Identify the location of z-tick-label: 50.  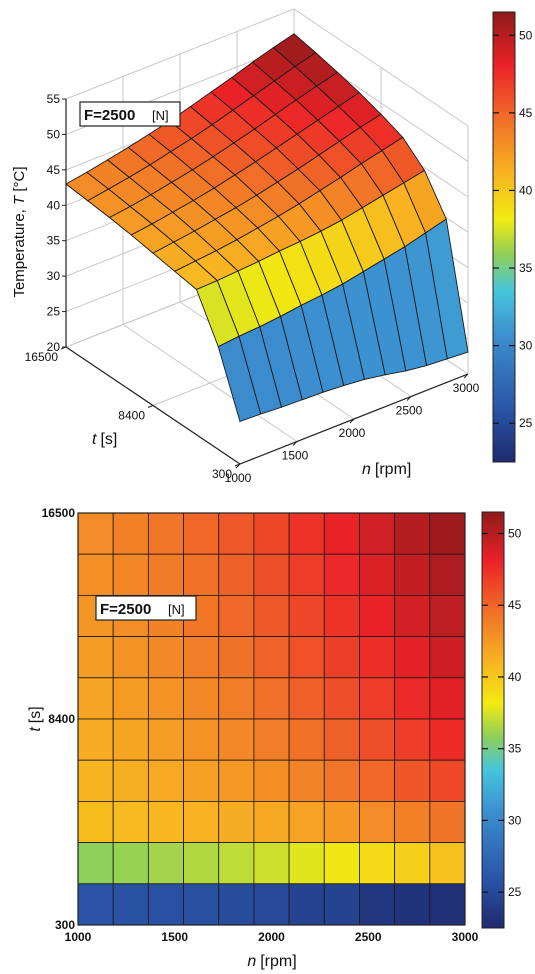
(54, 134).